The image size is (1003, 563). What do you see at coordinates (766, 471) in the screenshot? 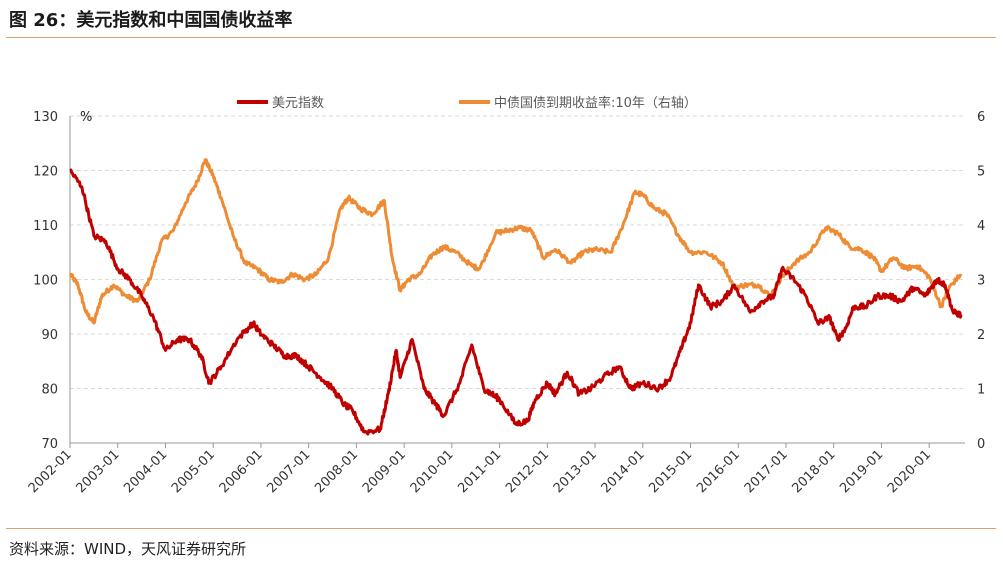
I see `x-tick-label: 2017-01` at bounding box center [766, 471].